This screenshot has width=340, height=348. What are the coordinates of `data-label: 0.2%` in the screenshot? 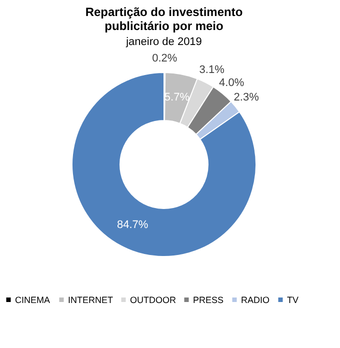 It's located at (165, 58).